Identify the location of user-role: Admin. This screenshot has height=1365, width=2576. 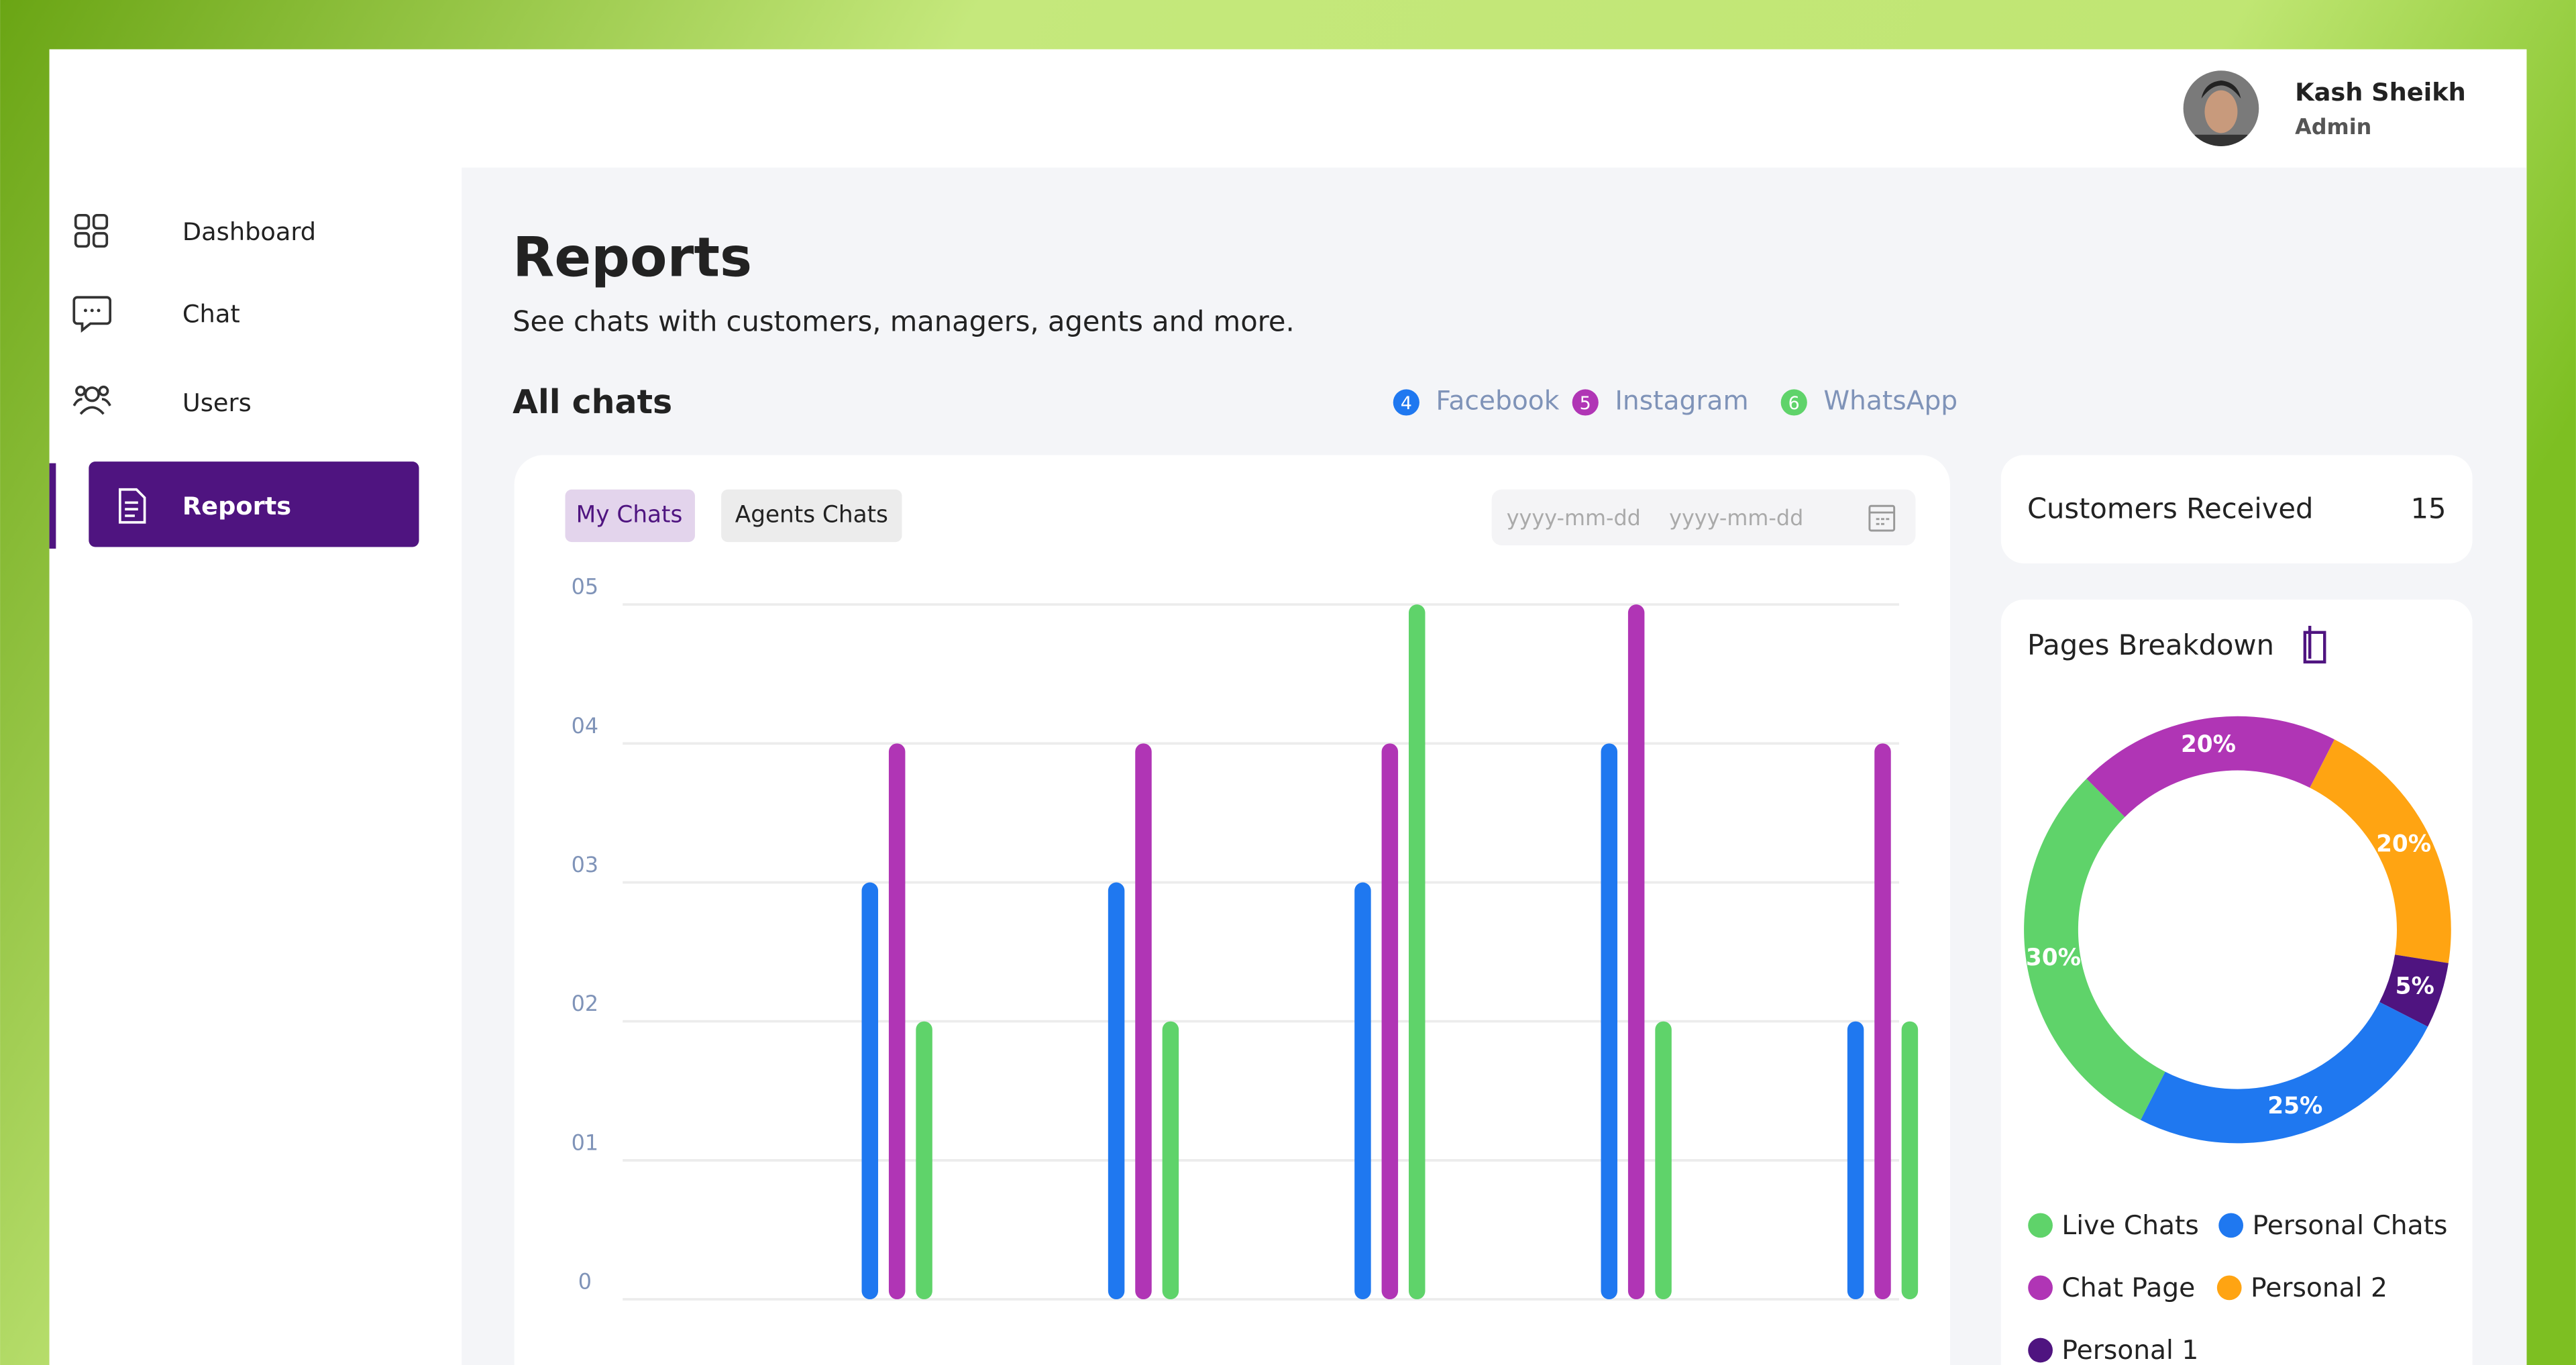
(2333, 127).